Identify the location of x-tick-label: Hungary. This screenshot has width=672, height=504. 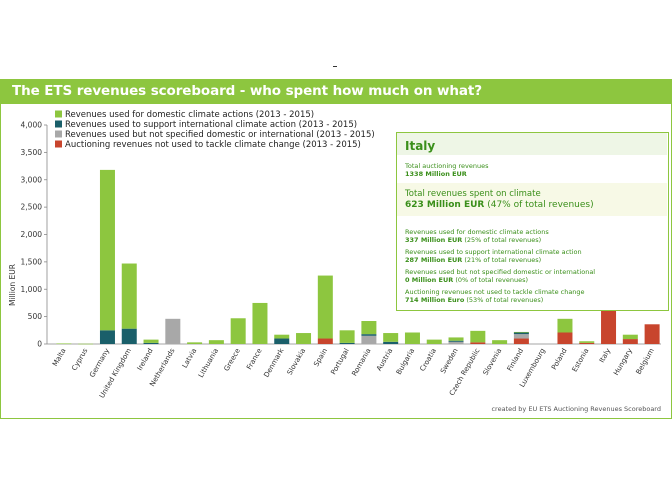
(623, 362).